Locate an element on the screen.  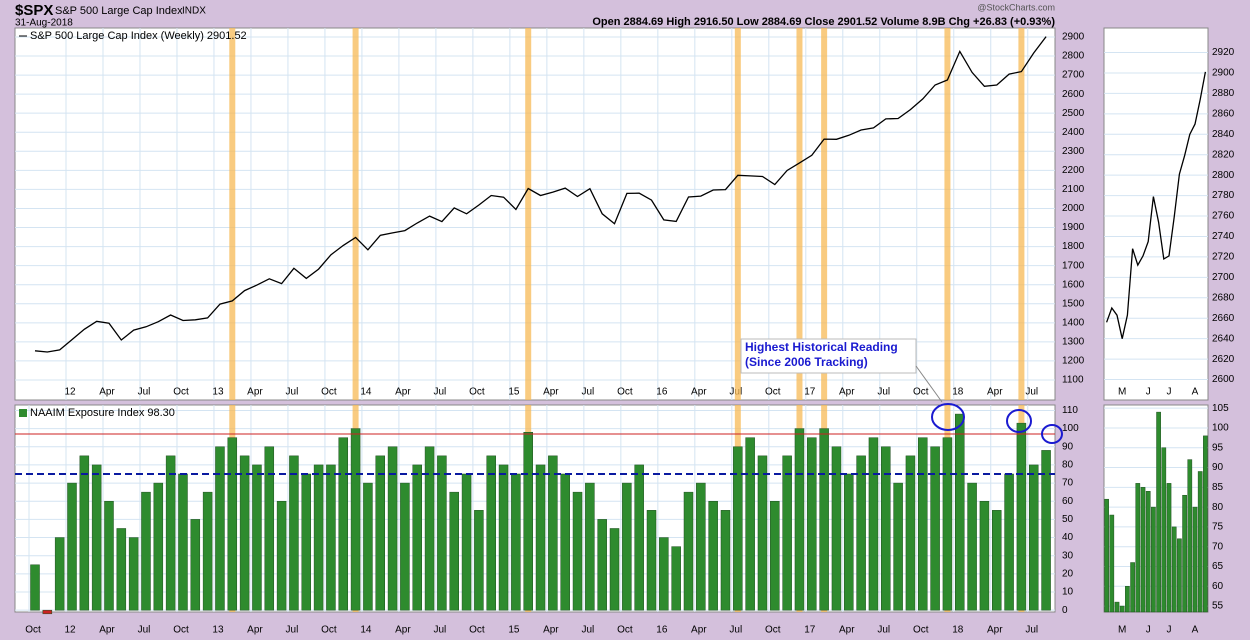
legend-swatch is located at coordinates (23, 413).